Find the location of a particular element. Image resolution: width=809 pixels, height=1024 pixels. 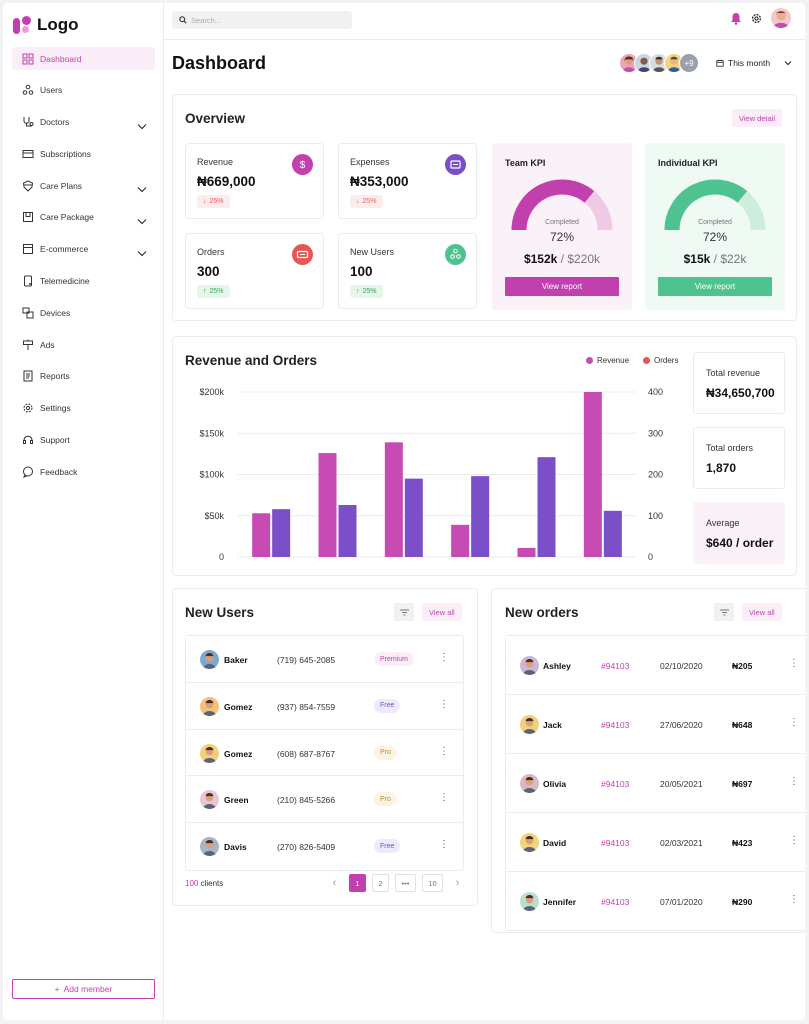

average-box: Average $640 / order is located at coordinates (739, 533).